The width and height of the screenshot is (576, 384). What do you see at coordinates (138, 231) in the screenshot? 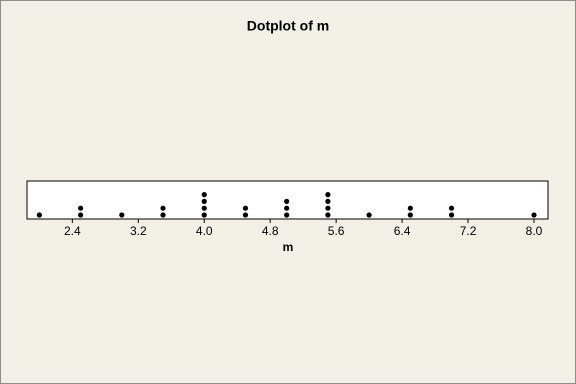
I see `x-tick-label: 3.2` at bounding box center [138, 231].